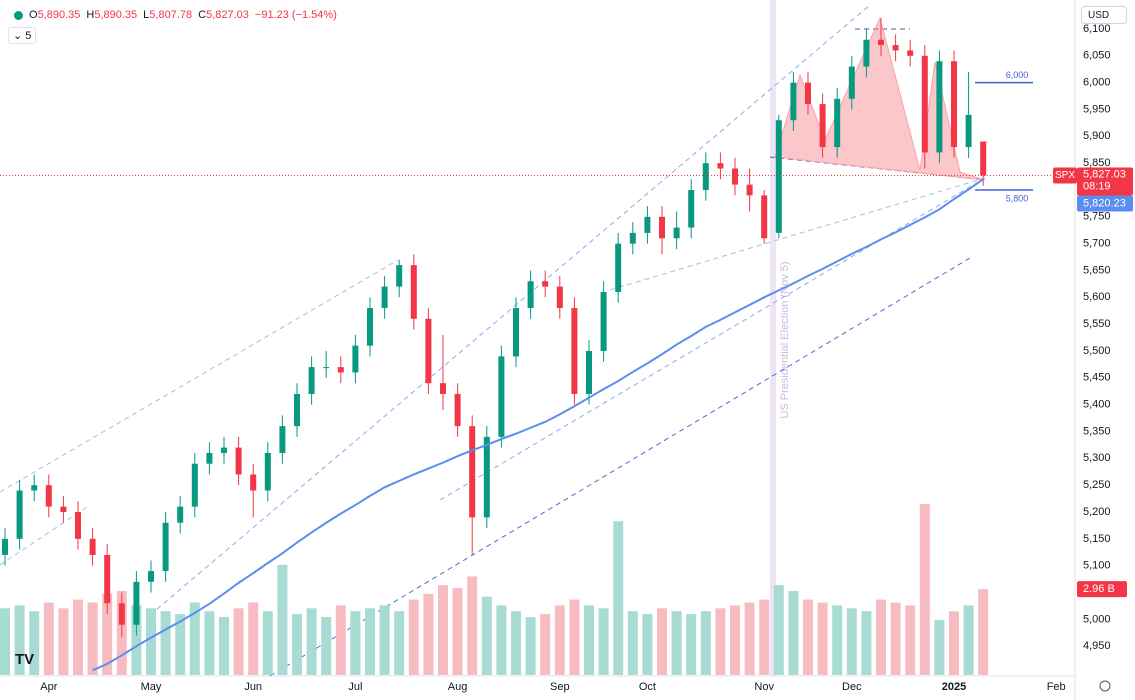 The width and height of the screenshot is (1135, 700). What do you see at coordinates (28, 36) in the screenshot?
I see `count: 5` at bounding box center [28, 36].